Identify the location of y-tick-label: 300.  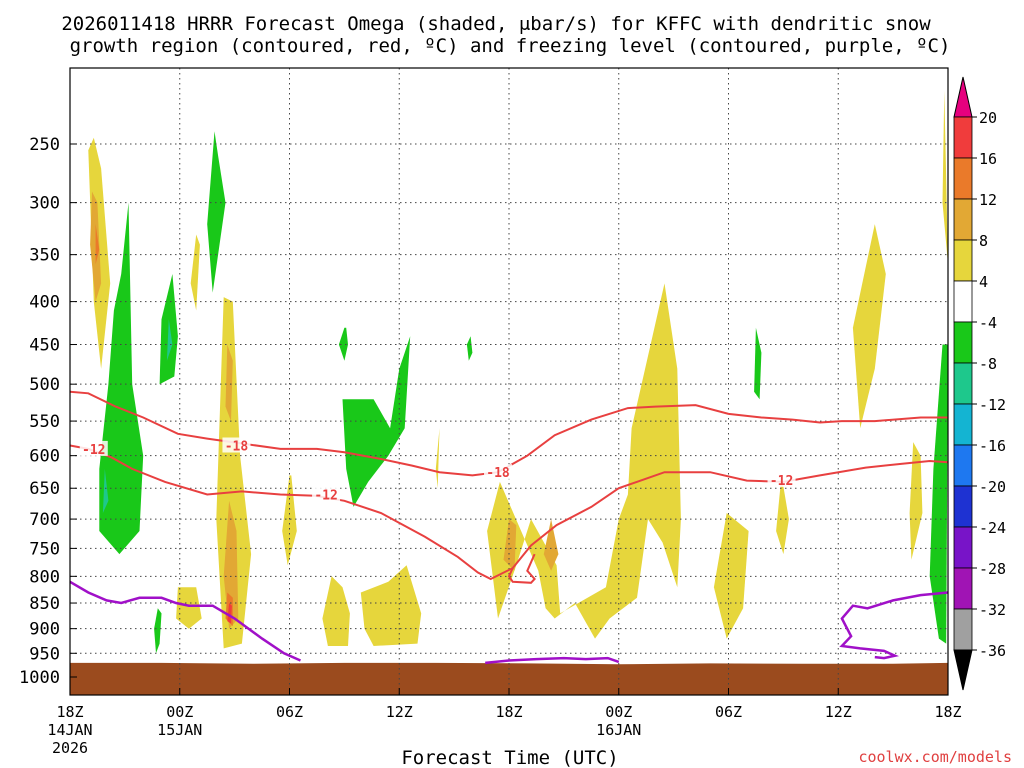
(44, 204).